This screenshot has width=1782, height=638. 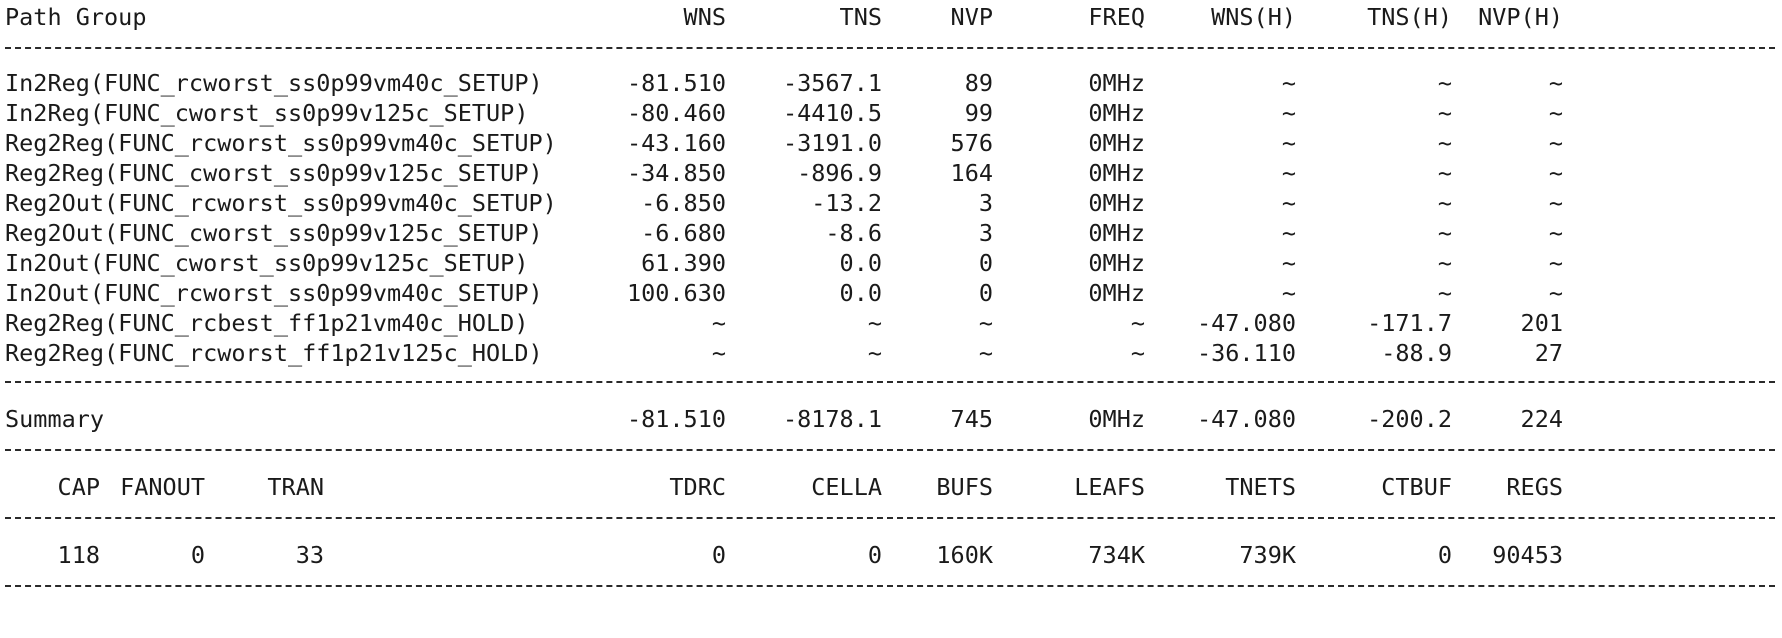 What do you see at coordinates (971, 143) in the screenshot?
I see `cell-nvp: 576` at bounding box center [971, 143].